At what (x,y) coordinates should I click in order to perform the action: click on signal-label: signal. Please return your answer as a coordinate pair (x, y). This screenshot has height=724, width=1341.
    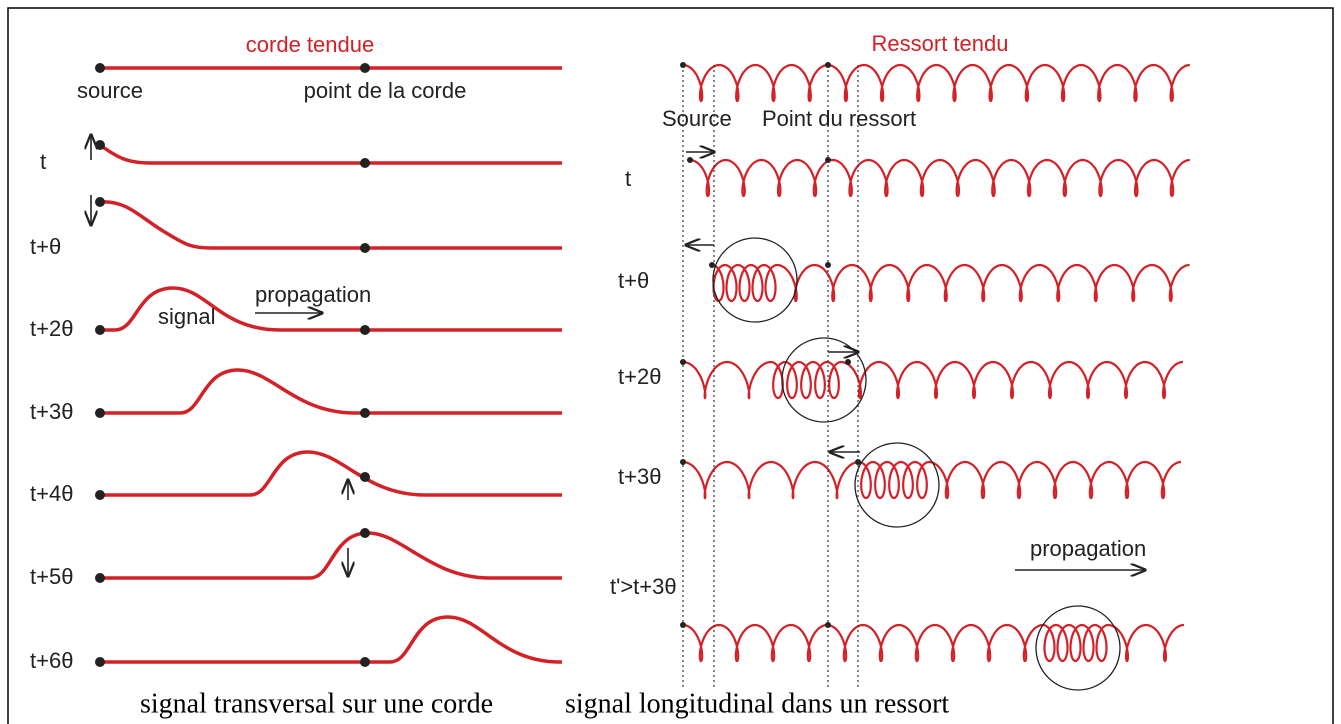
    Looking at the image, I should click on (186, 316).